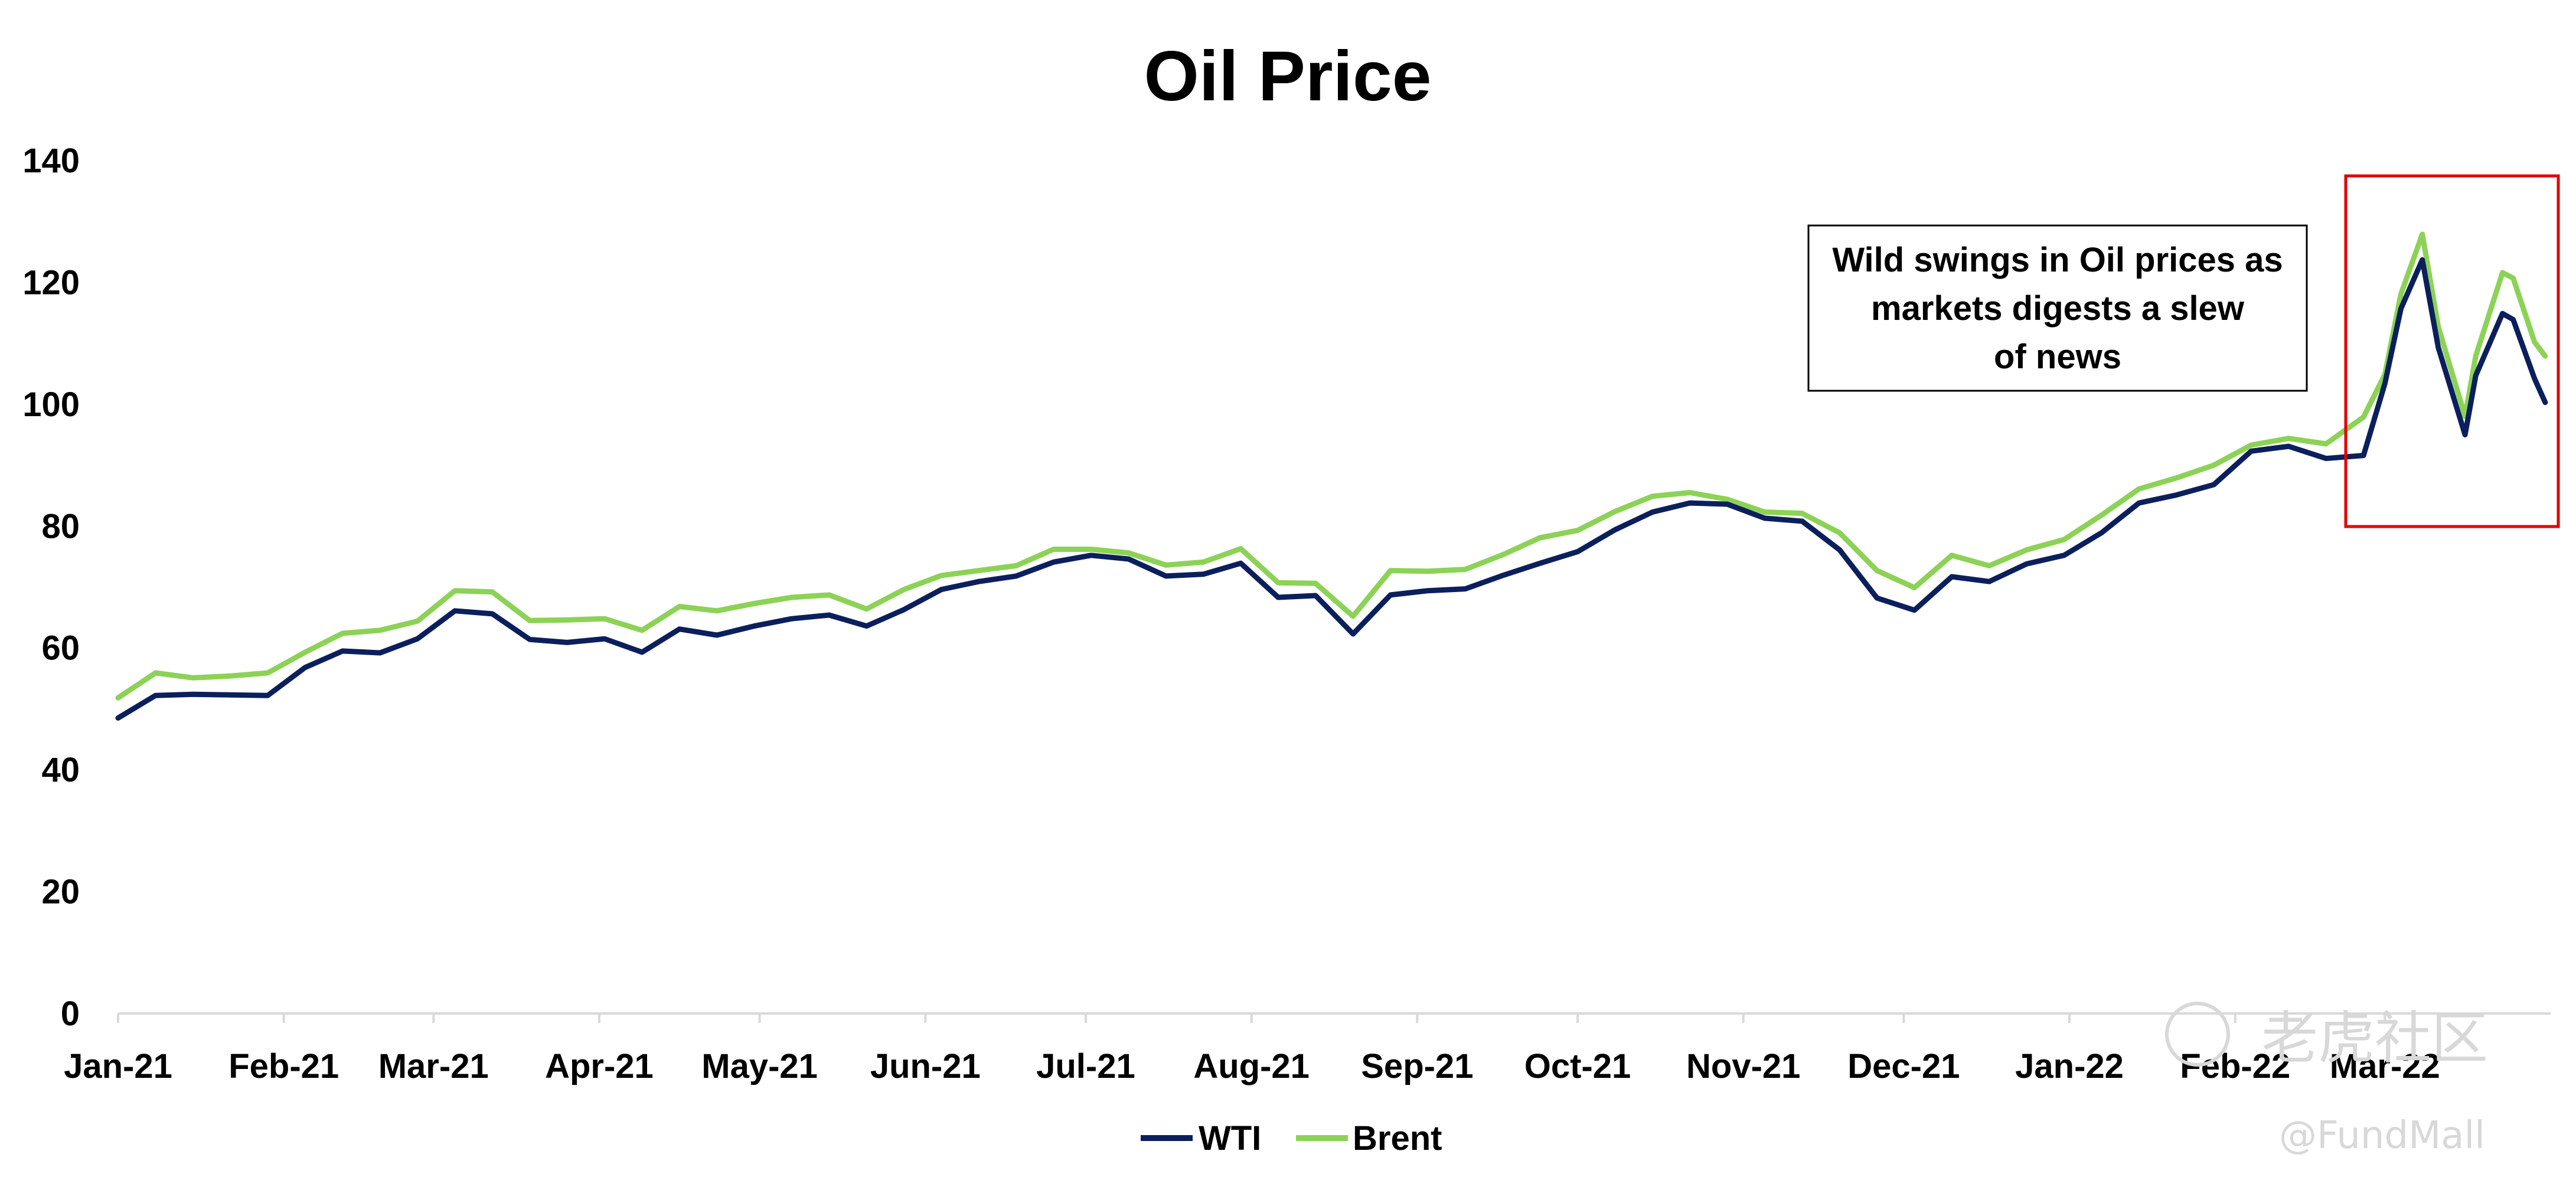 Image resolution: width=2576 pixels, height=1190 pixels. What do you see at coordinates (1743, 1066) in the screenshot?
I see `x-tick-label: Nov-21` at bounding box center [1743, 1066].